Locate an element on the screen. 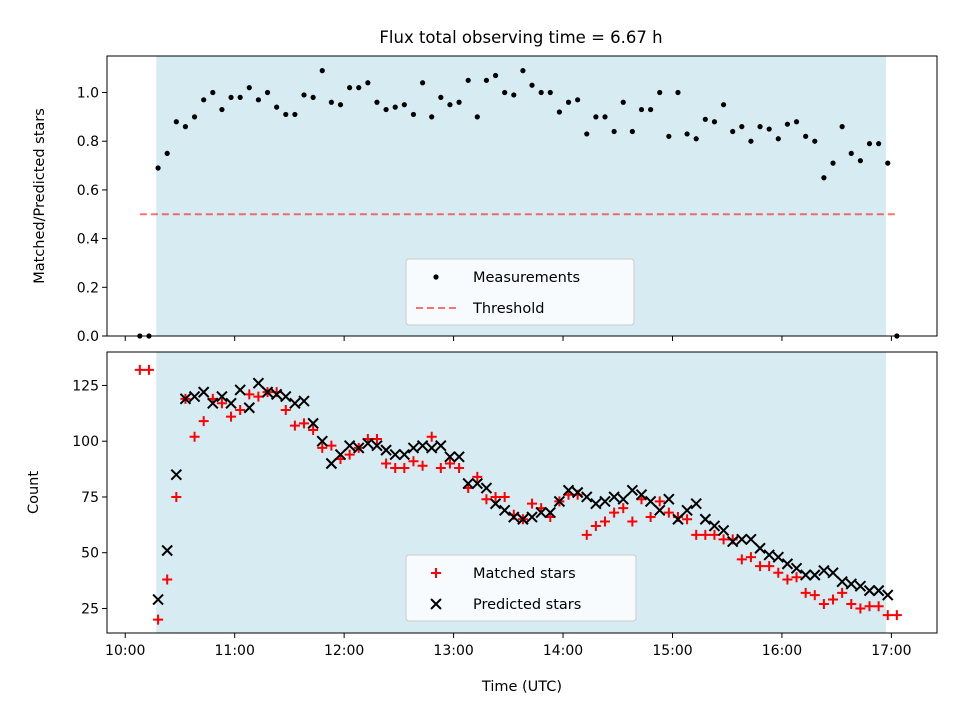 The width and height of the screenshot is (960, 720). chart-title: Flux total observing time = 6.67 h is located at coordinates (520, 37).